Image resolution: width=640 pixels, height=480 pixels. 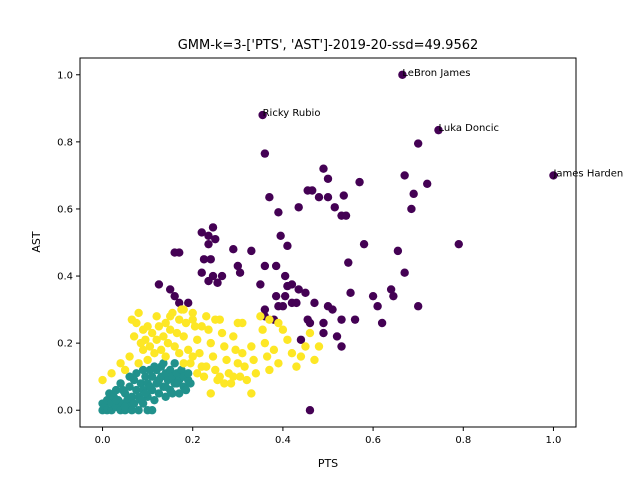 What do you see at coordinates (436, 73) in the screenshot?
I see `annotation-0: LeBron James` at bounding box center [436, 73].